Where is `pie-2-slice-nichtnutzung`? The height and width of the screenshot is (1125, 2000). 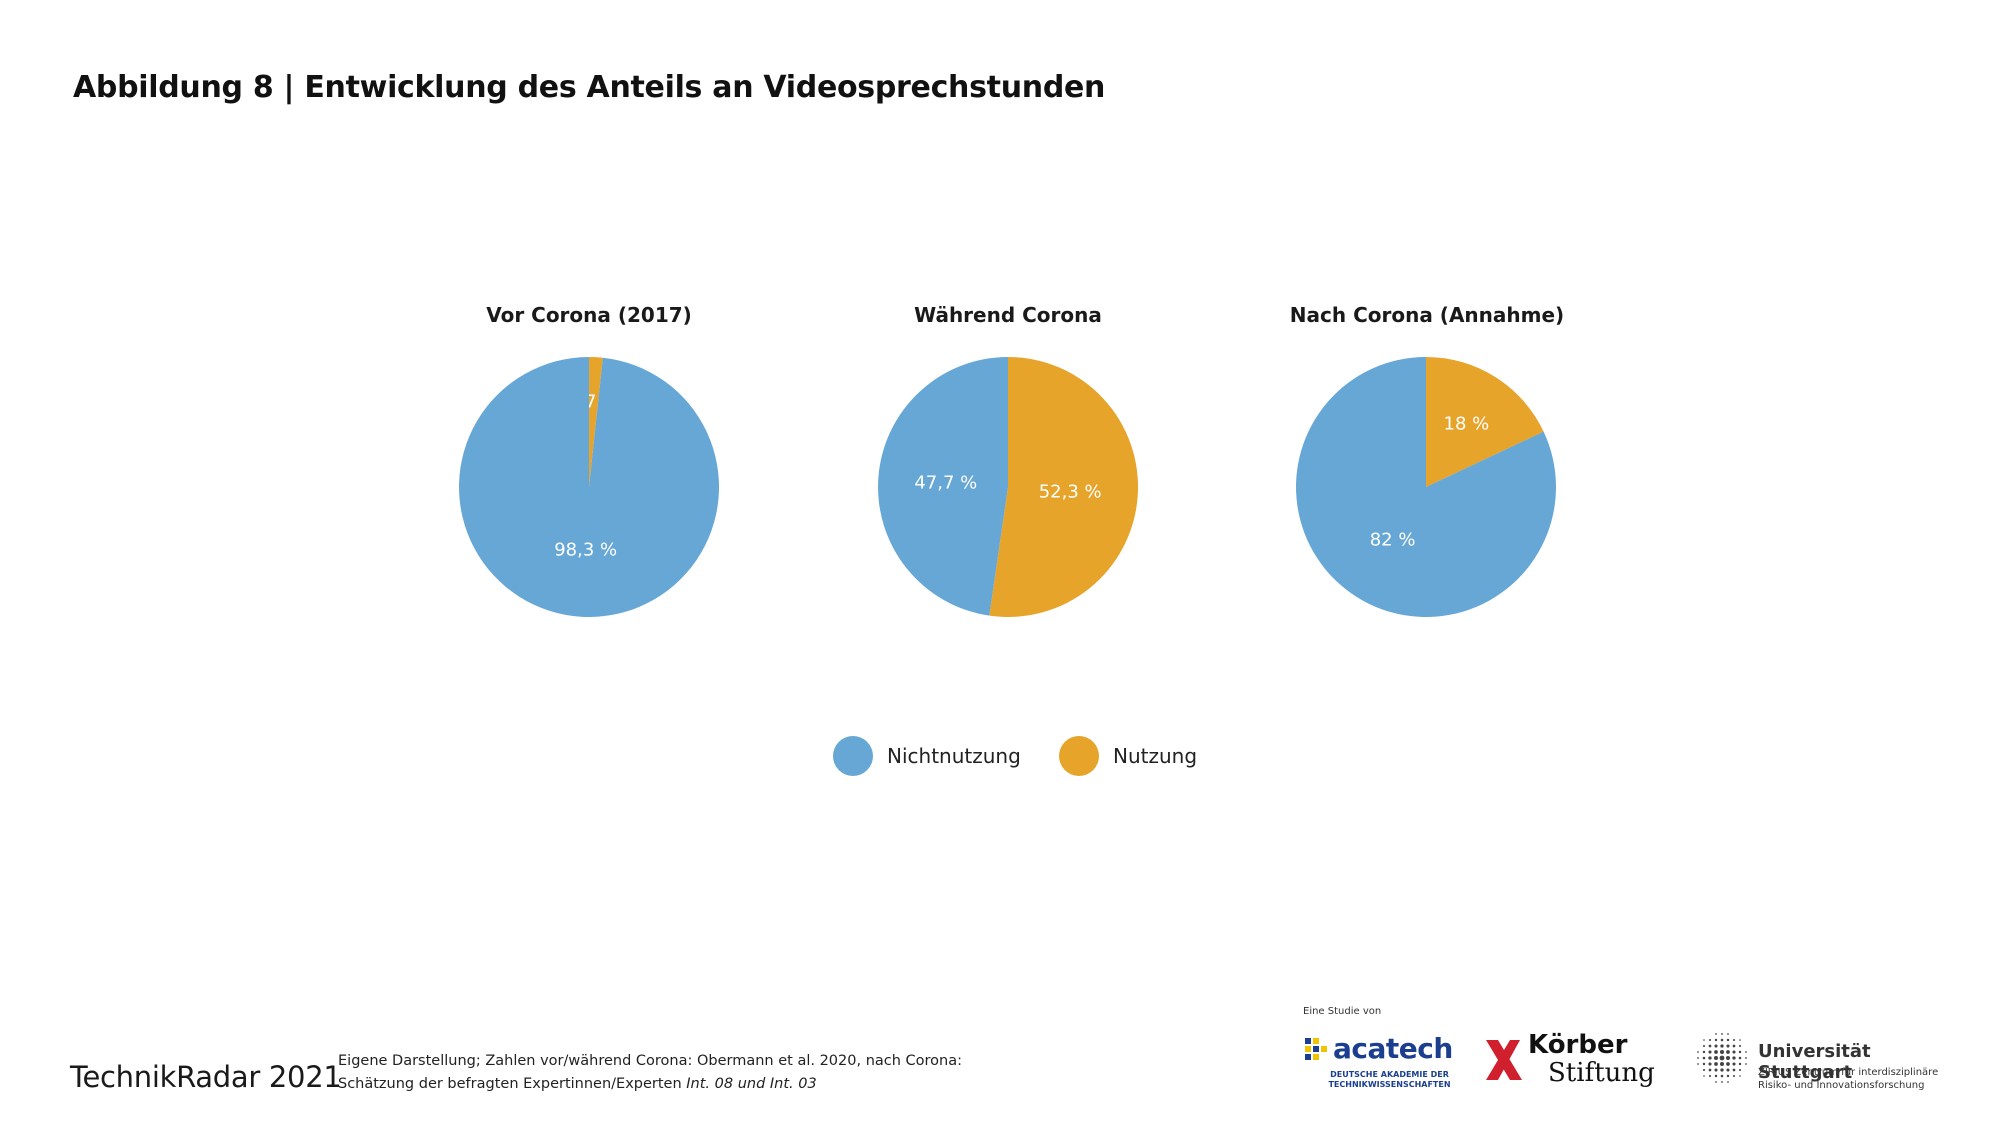
pie-2-slice-nichtnutzung is located at coordinates (943, 486).